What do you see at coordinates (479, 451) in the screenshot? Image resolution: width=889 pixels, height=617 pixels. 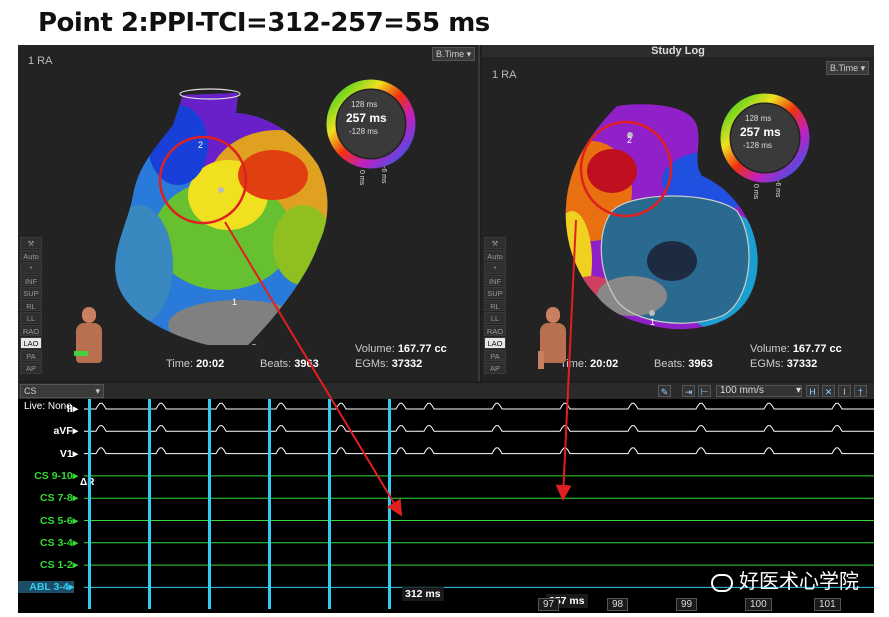 I see `trace-v1` at bounding box center [479, 451].